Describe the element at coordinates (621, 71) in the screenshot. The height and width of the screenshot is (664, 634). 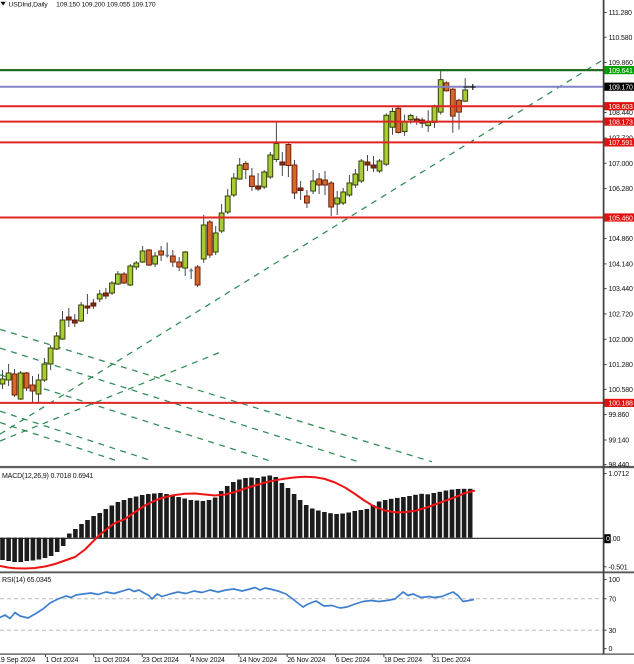
I see `svg-text: 109.641` at that location.